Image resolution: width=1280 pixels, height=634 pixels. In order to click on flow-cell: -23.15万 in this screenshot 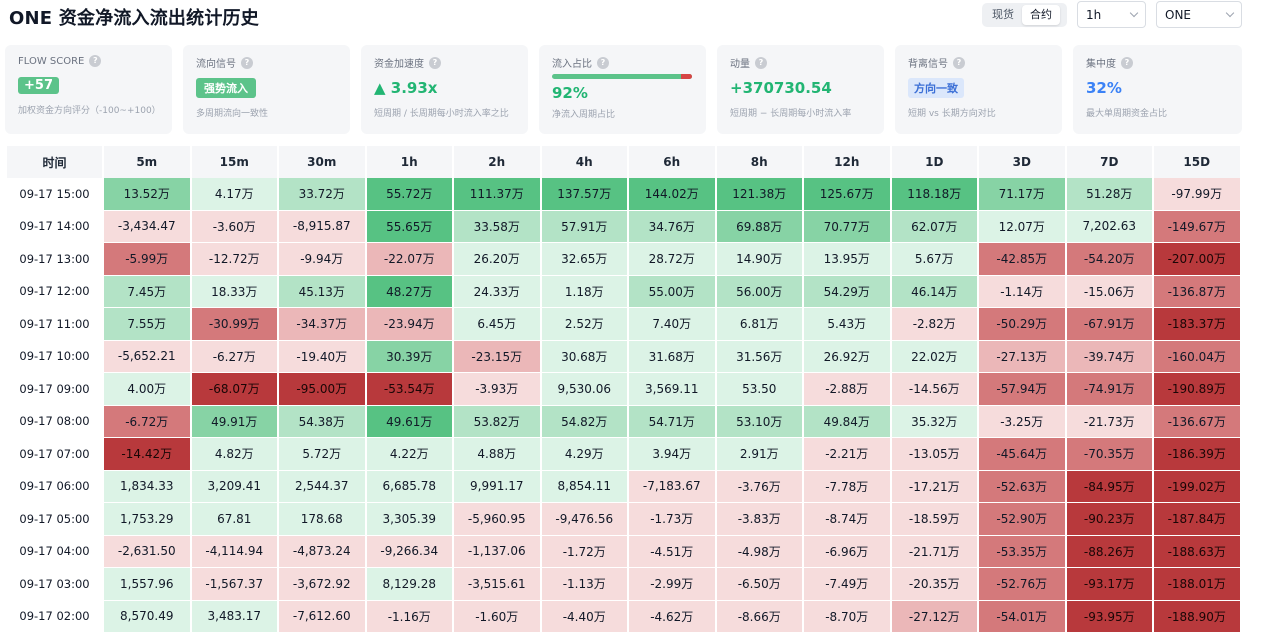, I will do `click(497, 356)`.